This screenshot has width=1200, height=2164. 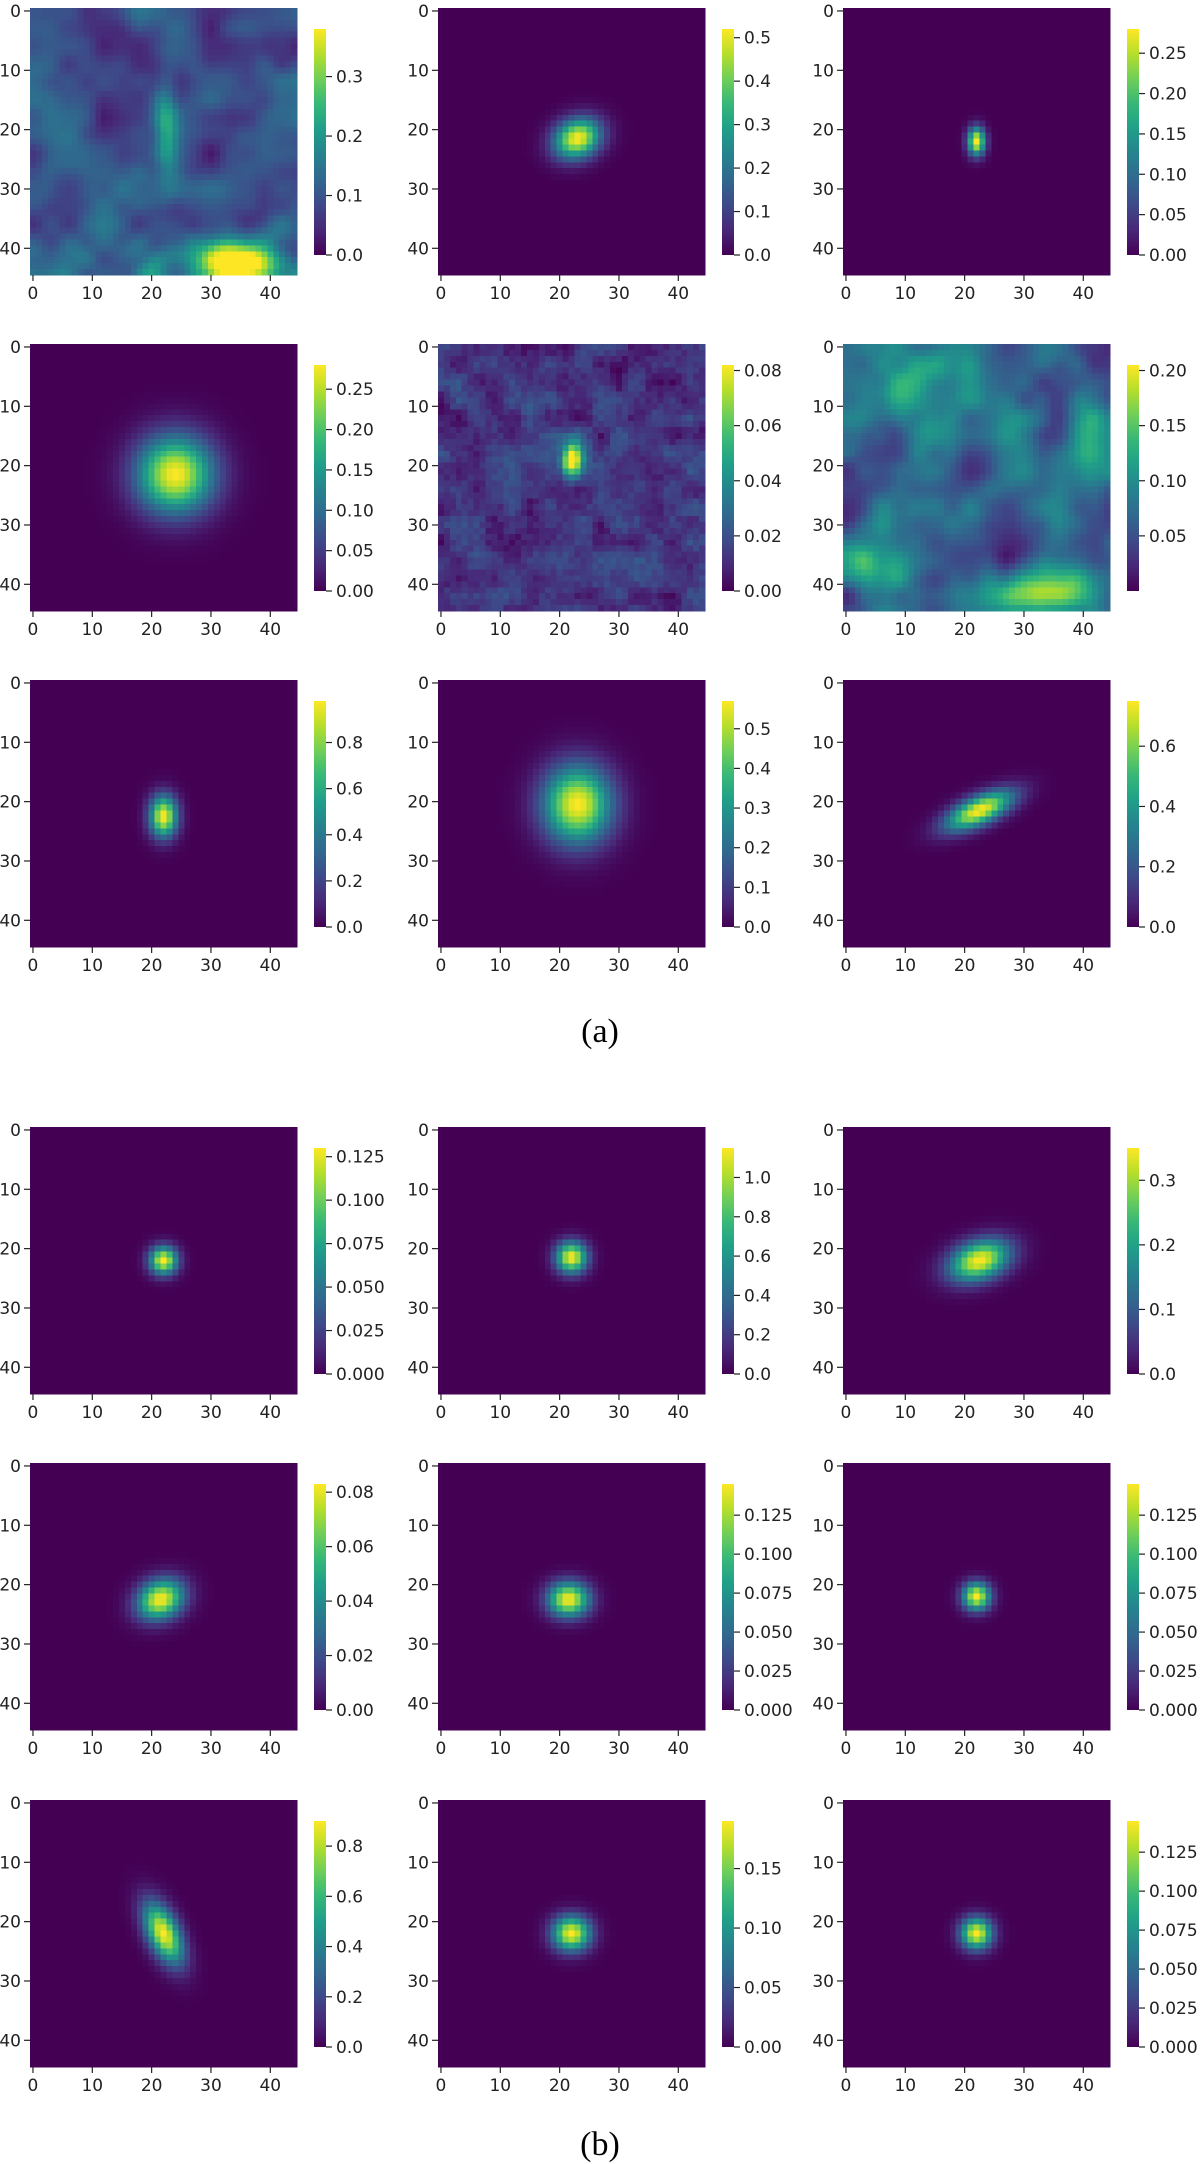 I want to click on colorbar-tick-label: 0.6, so click(x=757, y=1257).